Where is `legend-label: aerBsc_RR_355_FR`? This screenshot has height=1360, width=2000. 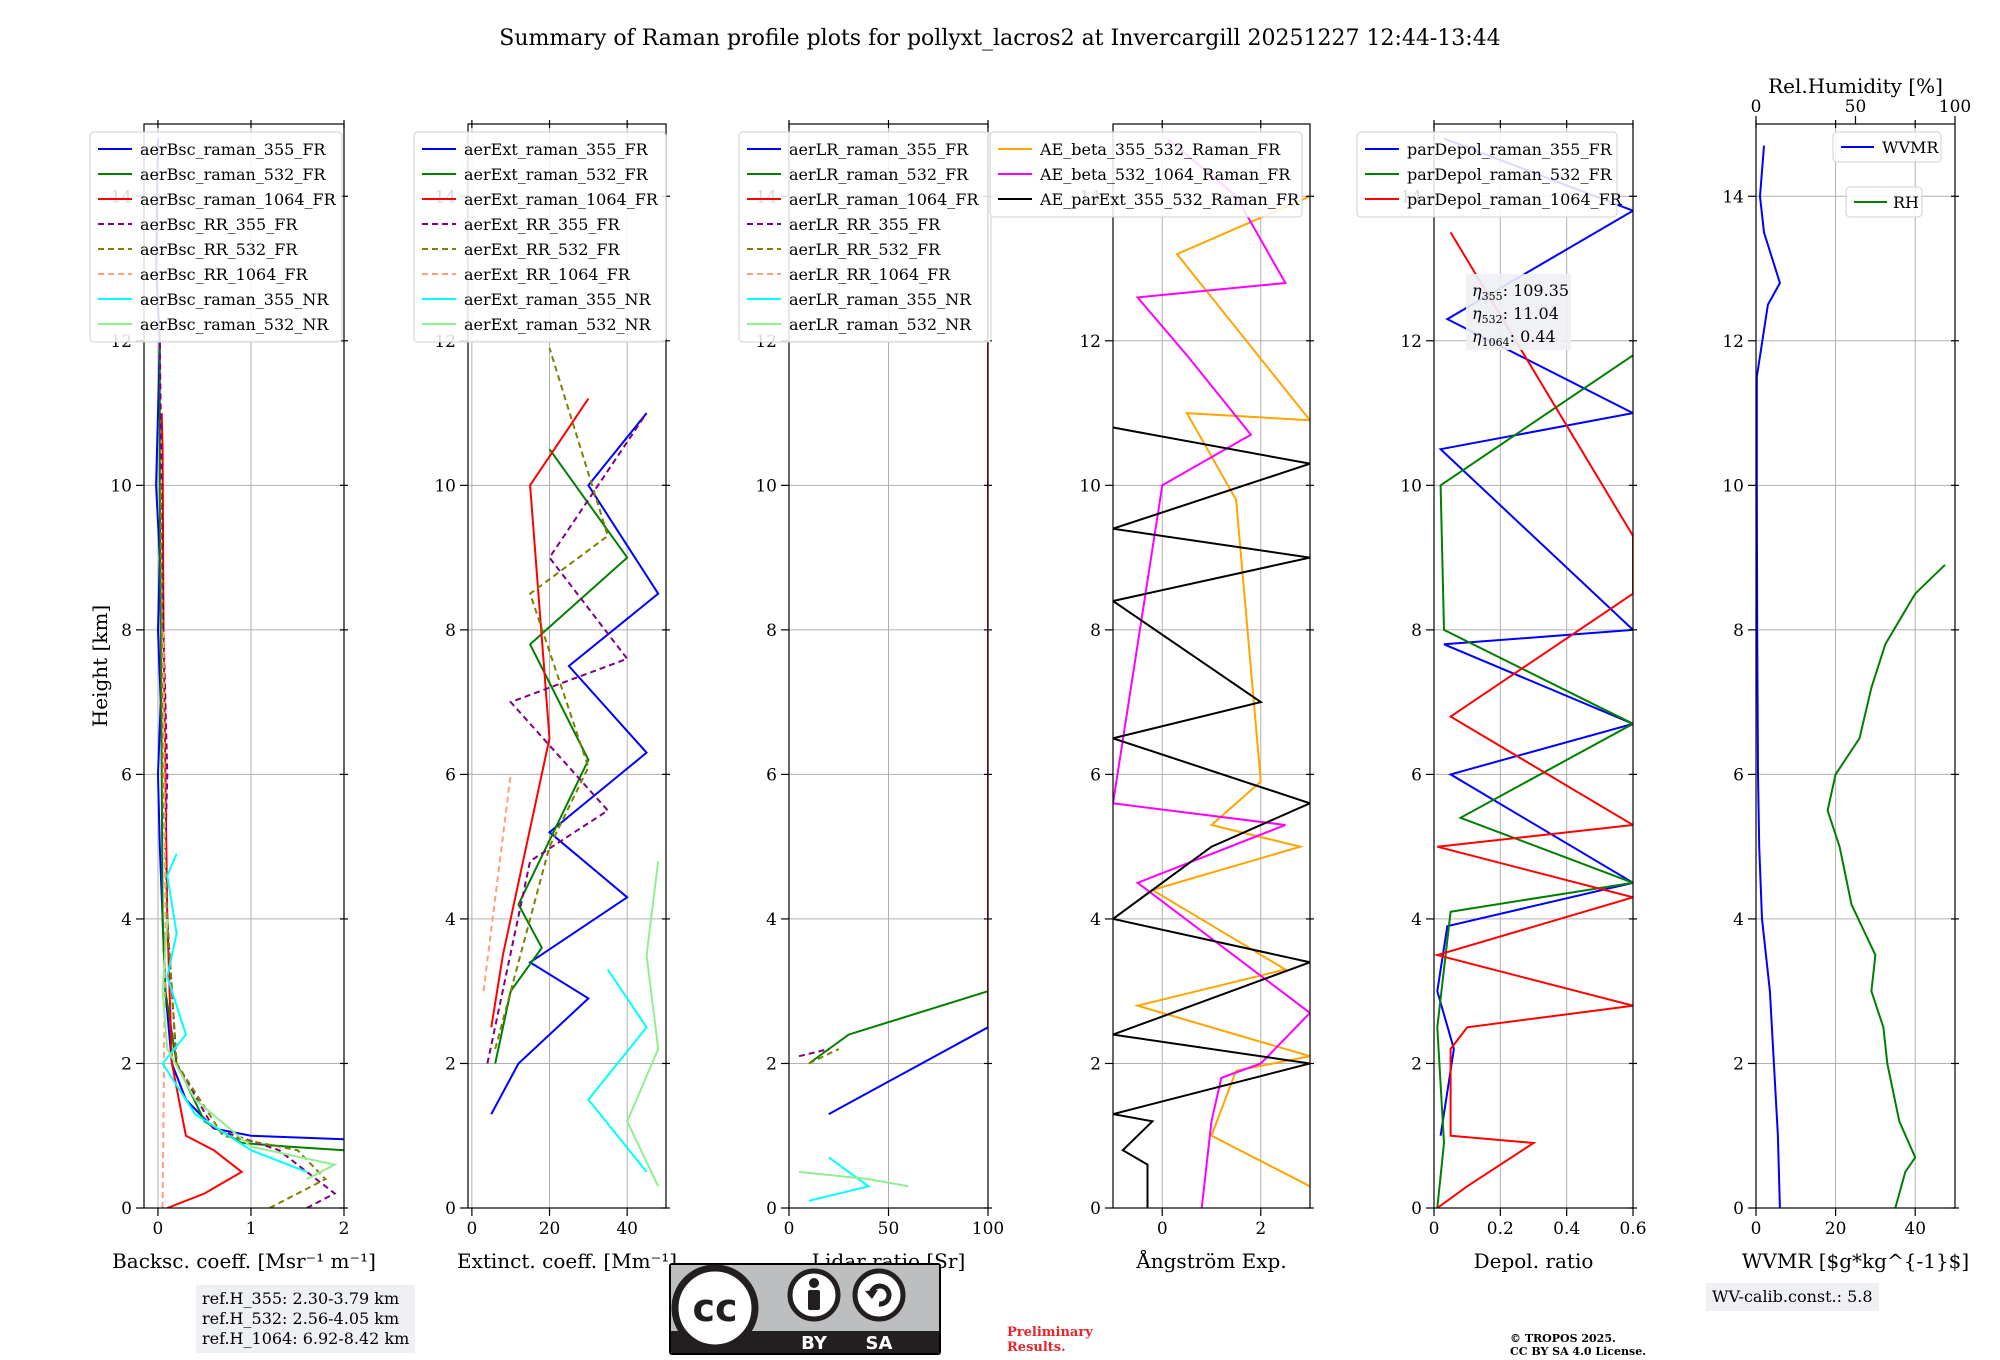
legend-label: aerBsc_RR_355_FR is located at coordinates (219, 224).